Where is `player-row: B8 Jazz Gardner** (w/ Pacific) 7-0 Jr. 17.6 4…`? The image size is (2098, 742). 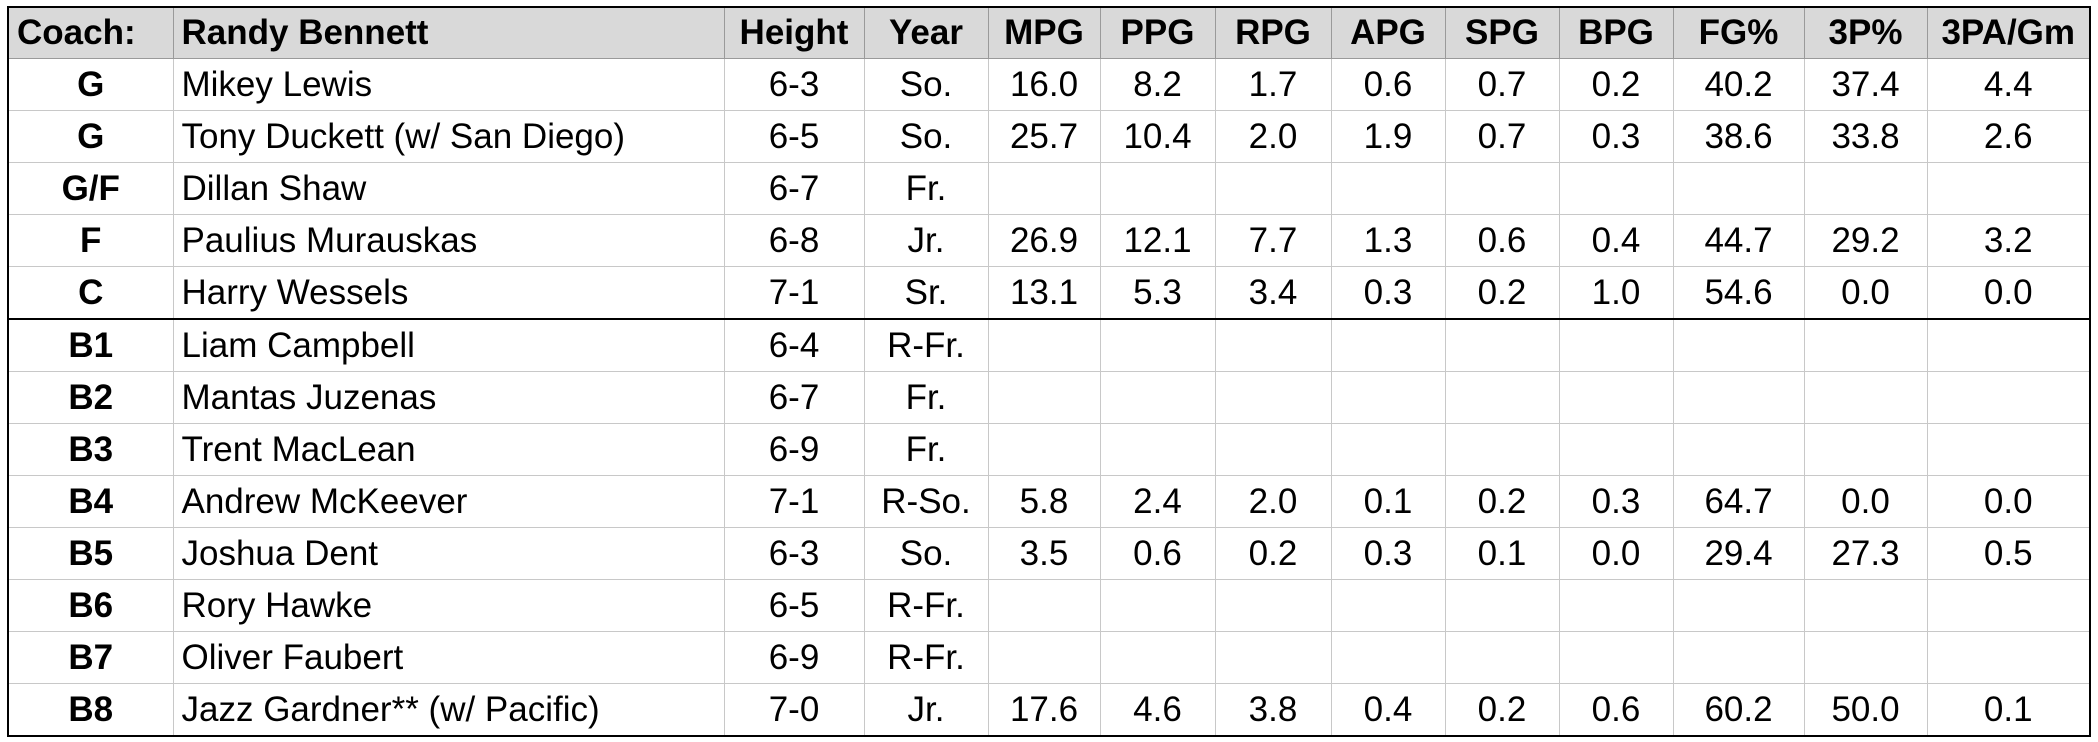
player-row: B8 Jazz Gardner** (w/ Pacific) 7-0 Jr. 17.6 4… is located at coordinates (1049, 710).